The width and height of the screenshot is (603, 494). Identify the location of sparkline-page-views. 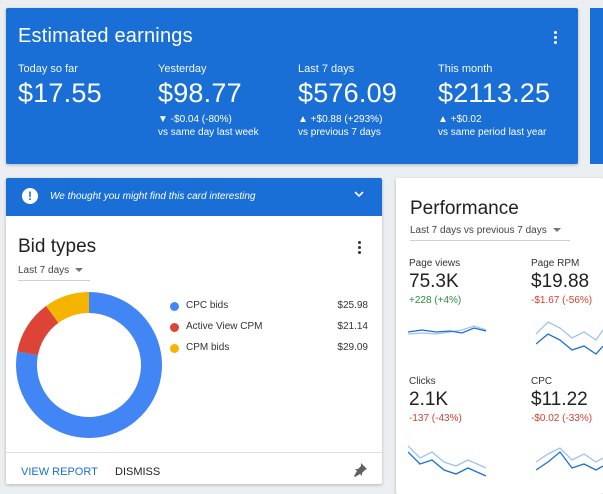
(447, 330).